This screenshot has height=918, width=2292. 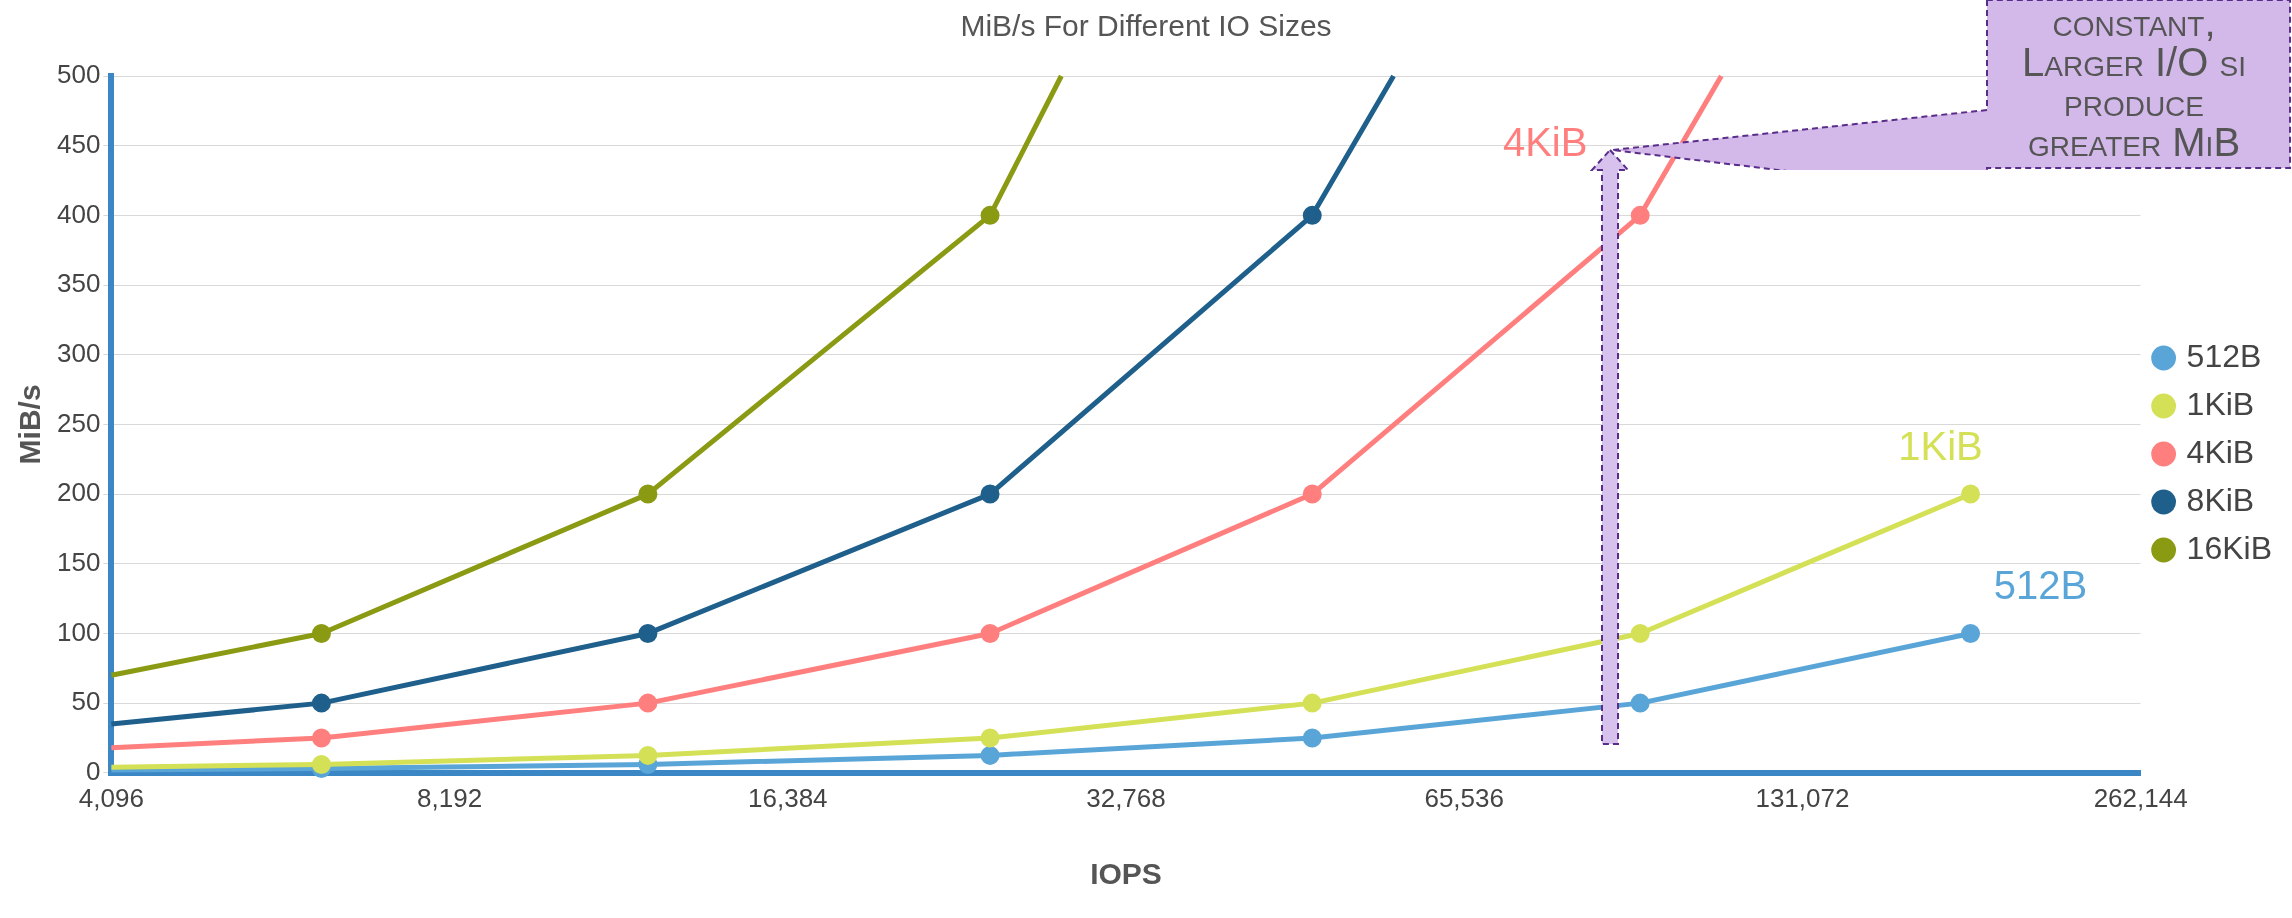 What do you see at coordinates (78, 283) in the screenshot?
I see `y-tick-label: 350` at bounding box center [78, 283].